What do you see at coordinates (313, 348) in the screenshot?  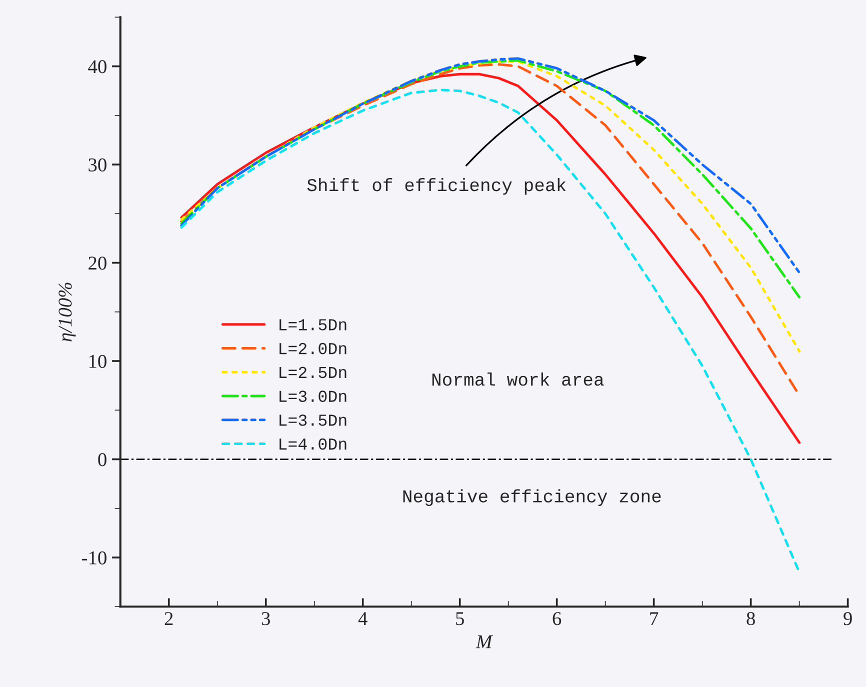 I see `legend-label: L=2.0Dn` at bounding box center [313, 348].